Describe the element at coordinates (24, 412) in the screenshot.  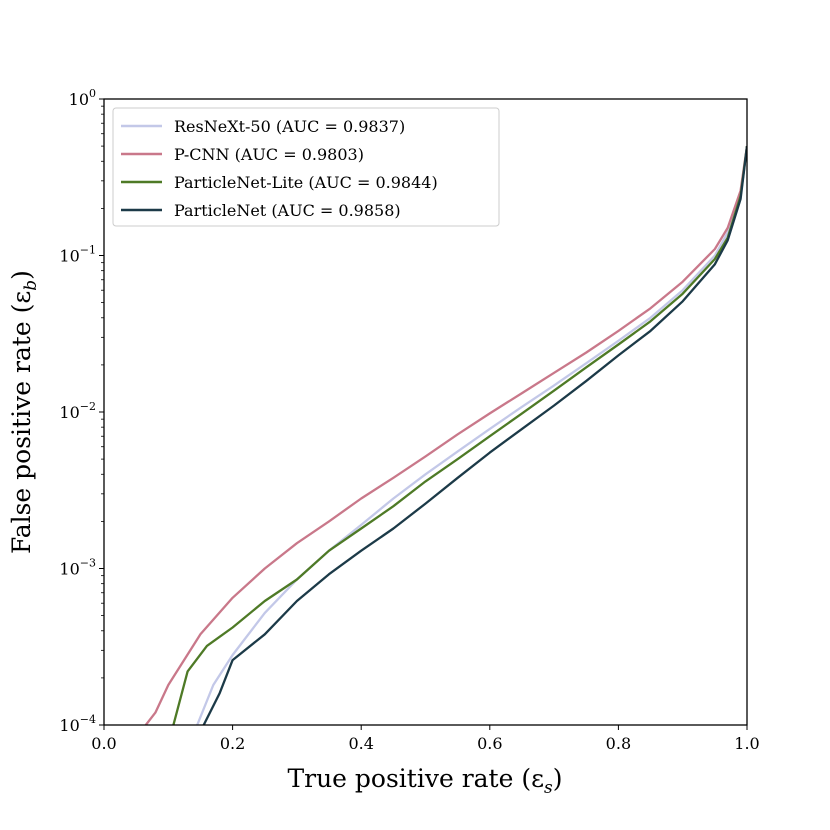
I see `y-axis-label: False positive rate (εb)` at that location.